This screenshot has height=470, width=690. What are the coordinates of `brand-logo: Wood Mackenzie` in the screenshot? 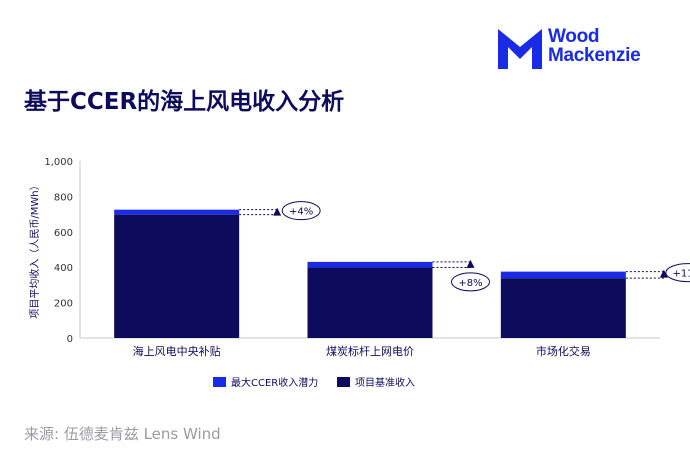 It's located at (583, 49).